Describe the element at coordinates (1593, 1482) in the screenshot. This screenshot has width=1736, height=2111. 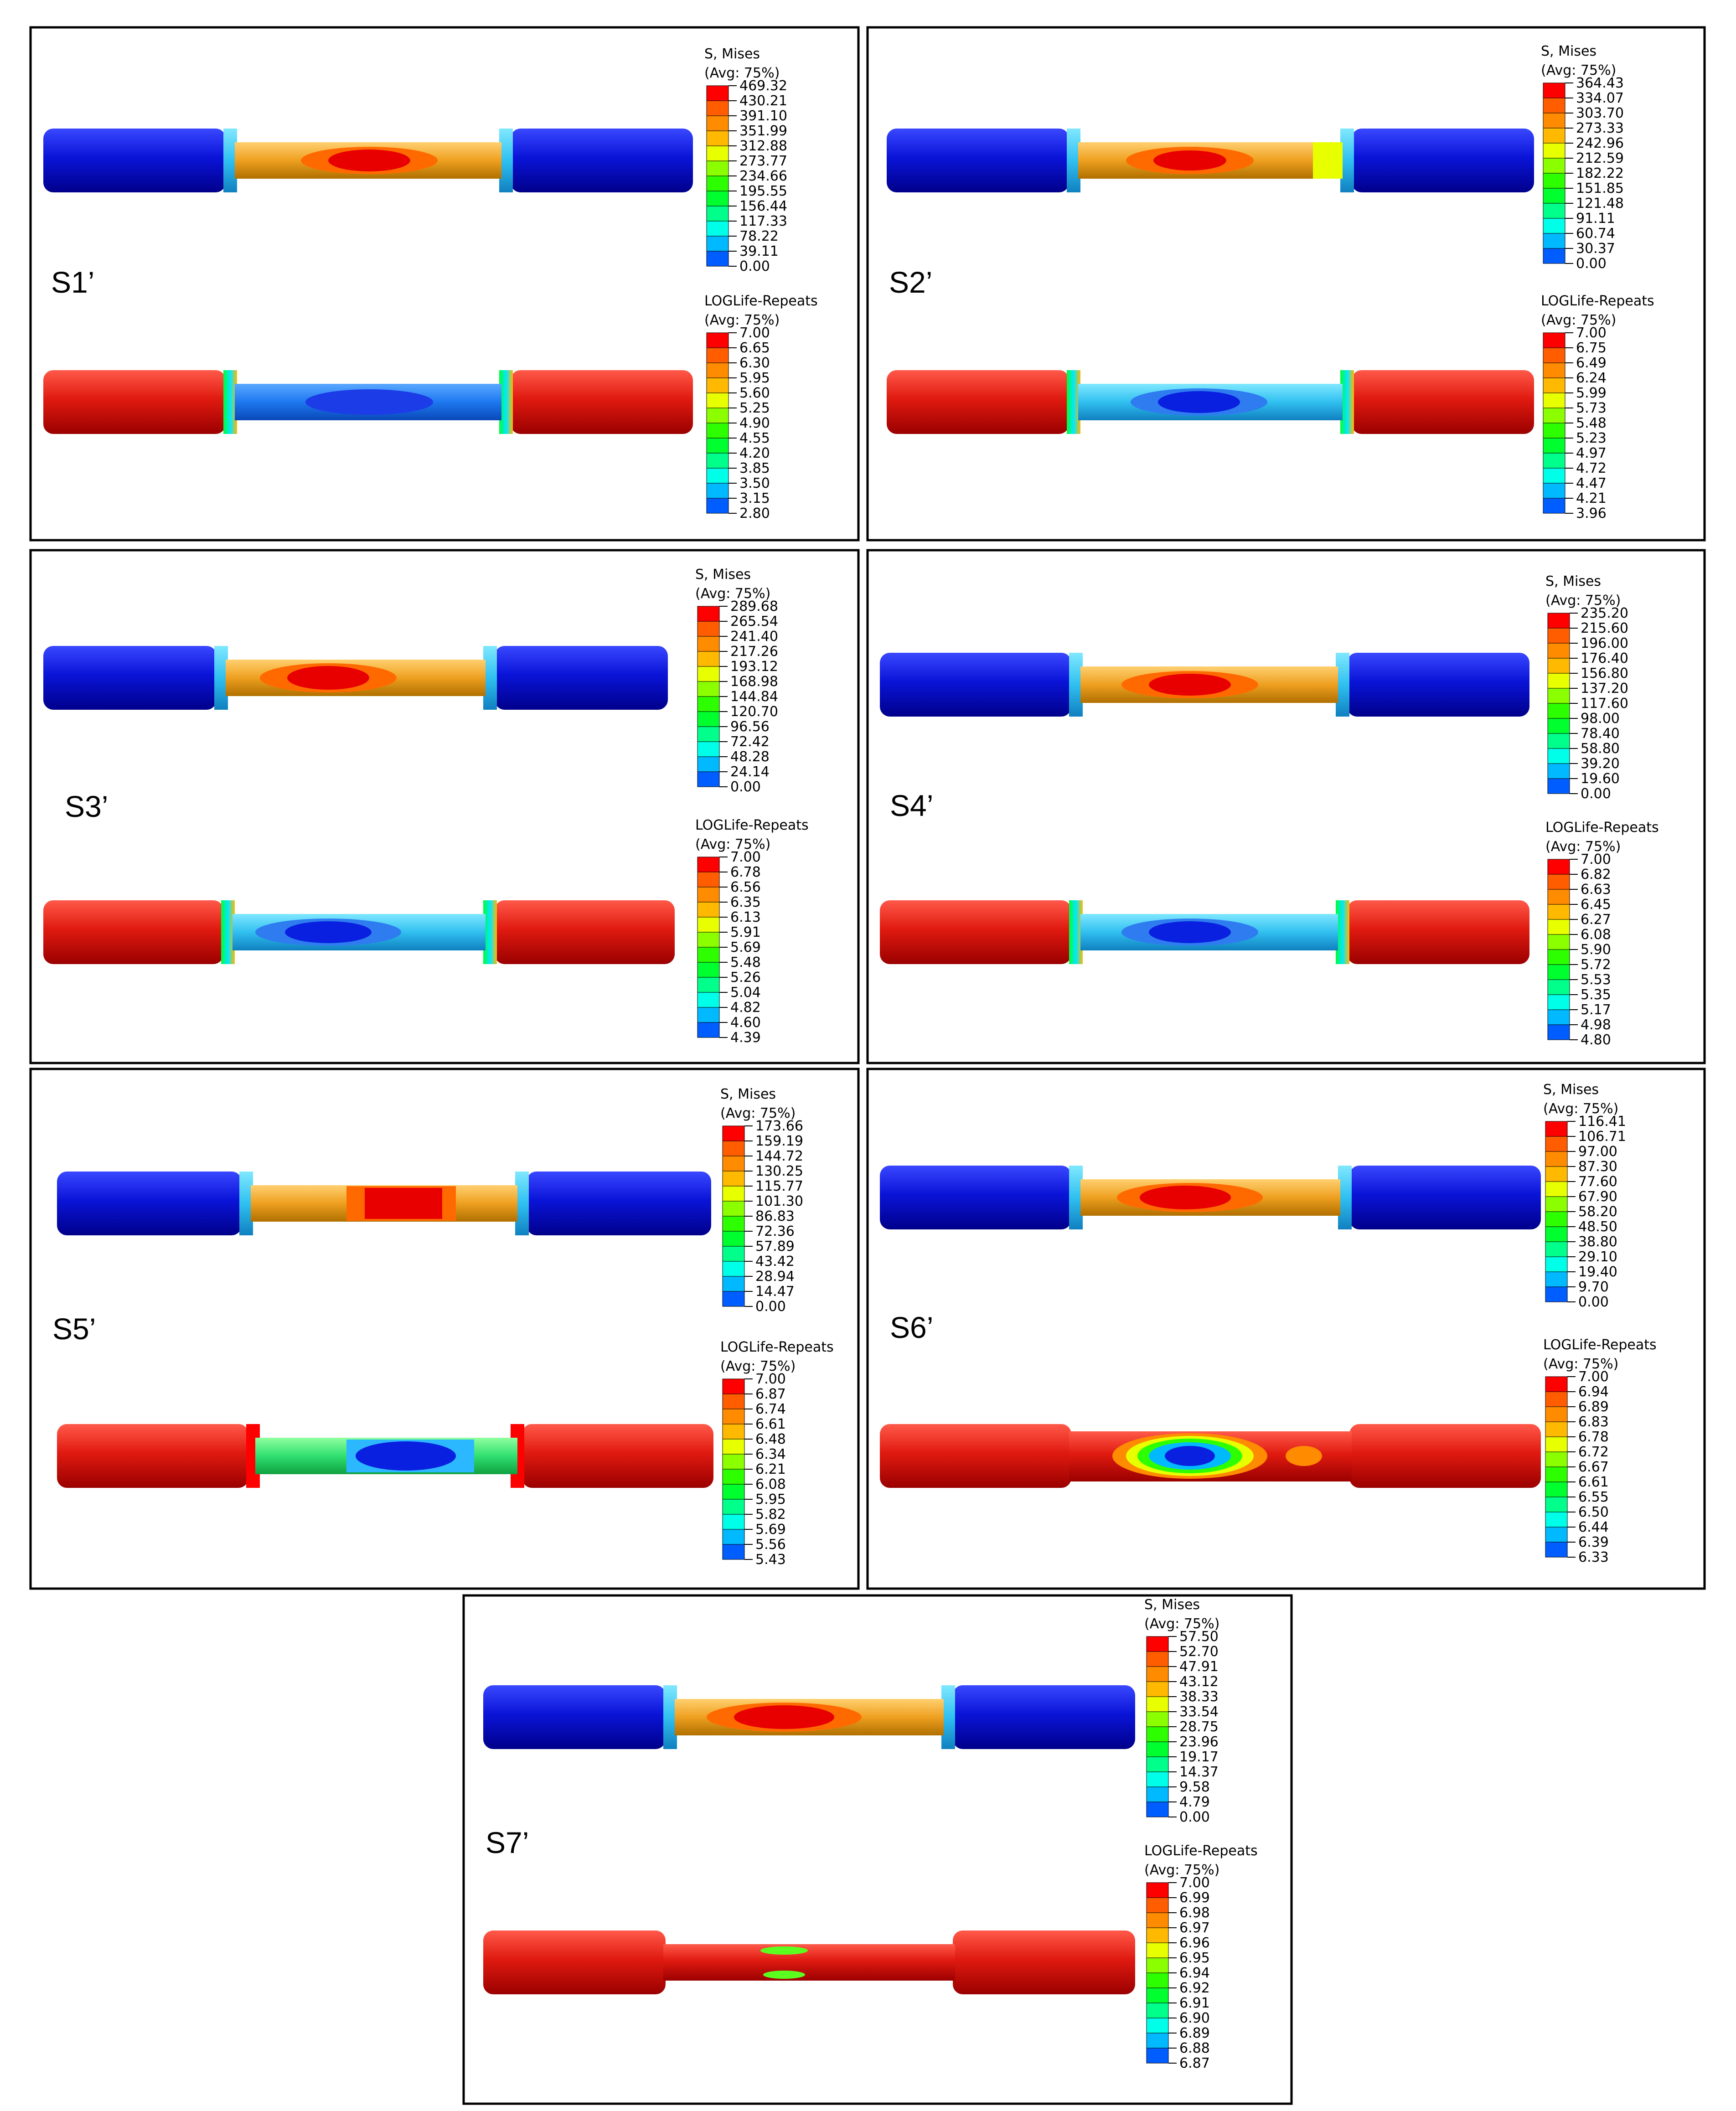
I see `legend-value: 6.61` at that location.